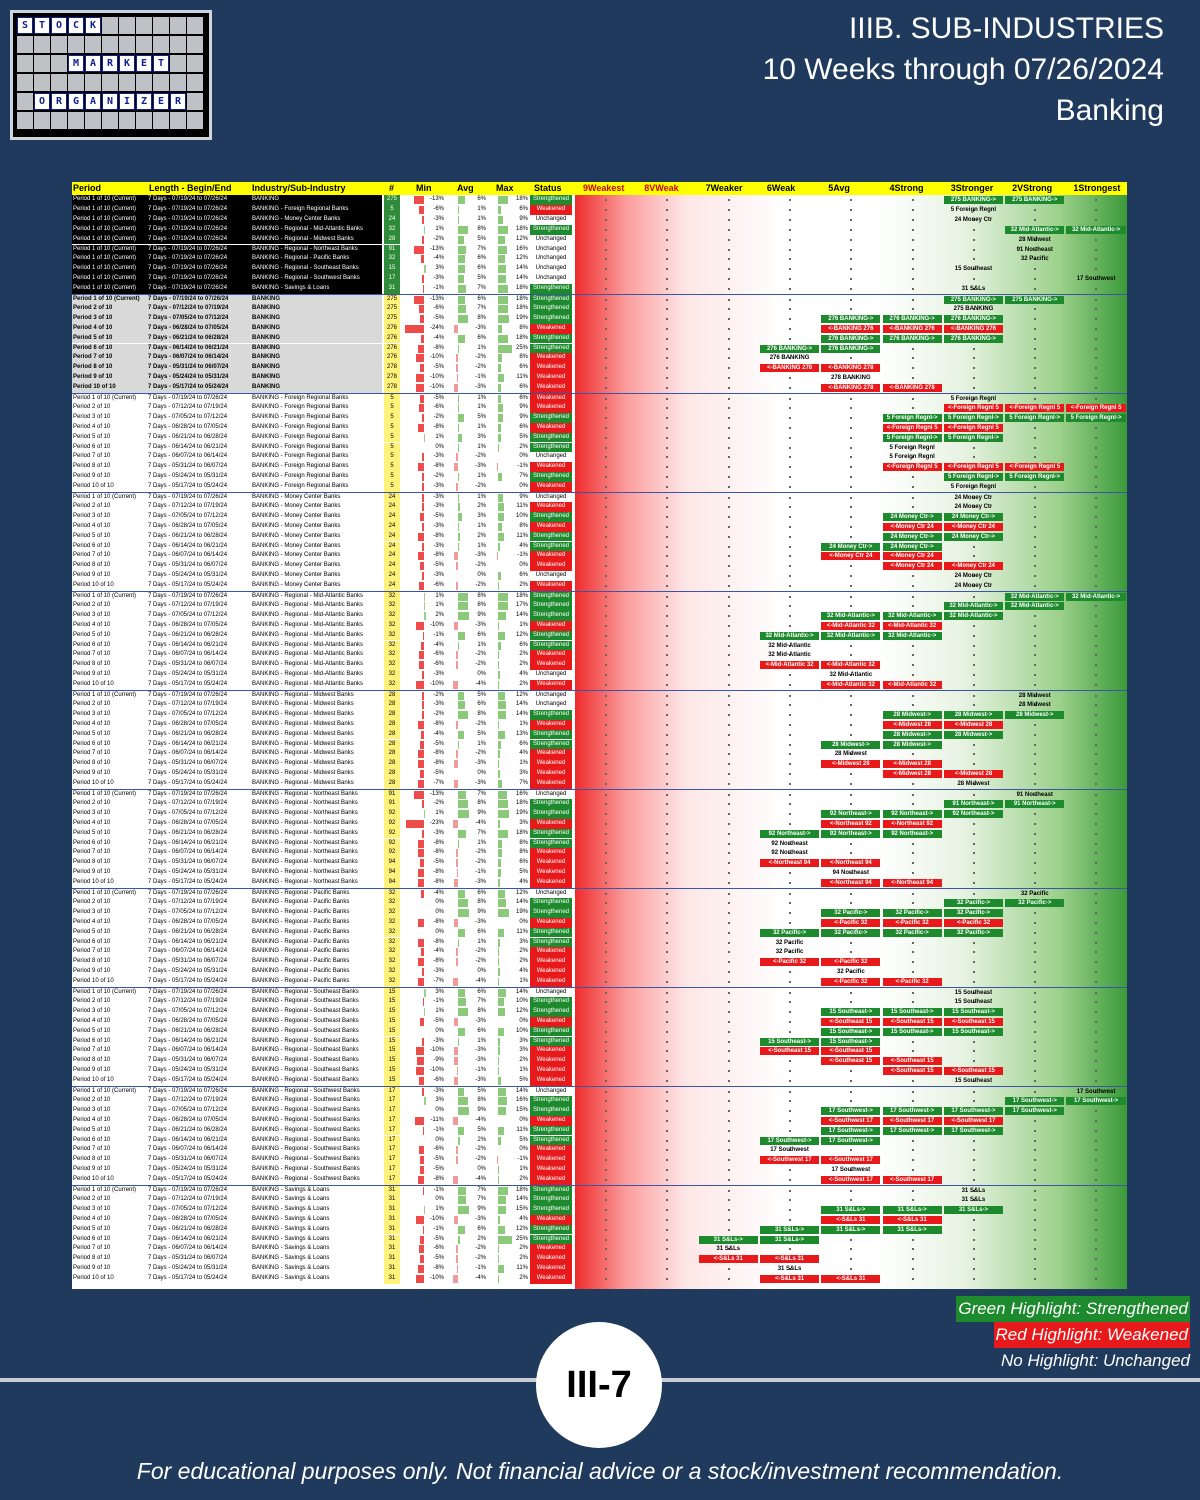 The width and height of the screenshot is (1200, 1500). Describe the element at coordinates (438, 1040) in the screenshot. I see `cell-min: -3%` at that location.